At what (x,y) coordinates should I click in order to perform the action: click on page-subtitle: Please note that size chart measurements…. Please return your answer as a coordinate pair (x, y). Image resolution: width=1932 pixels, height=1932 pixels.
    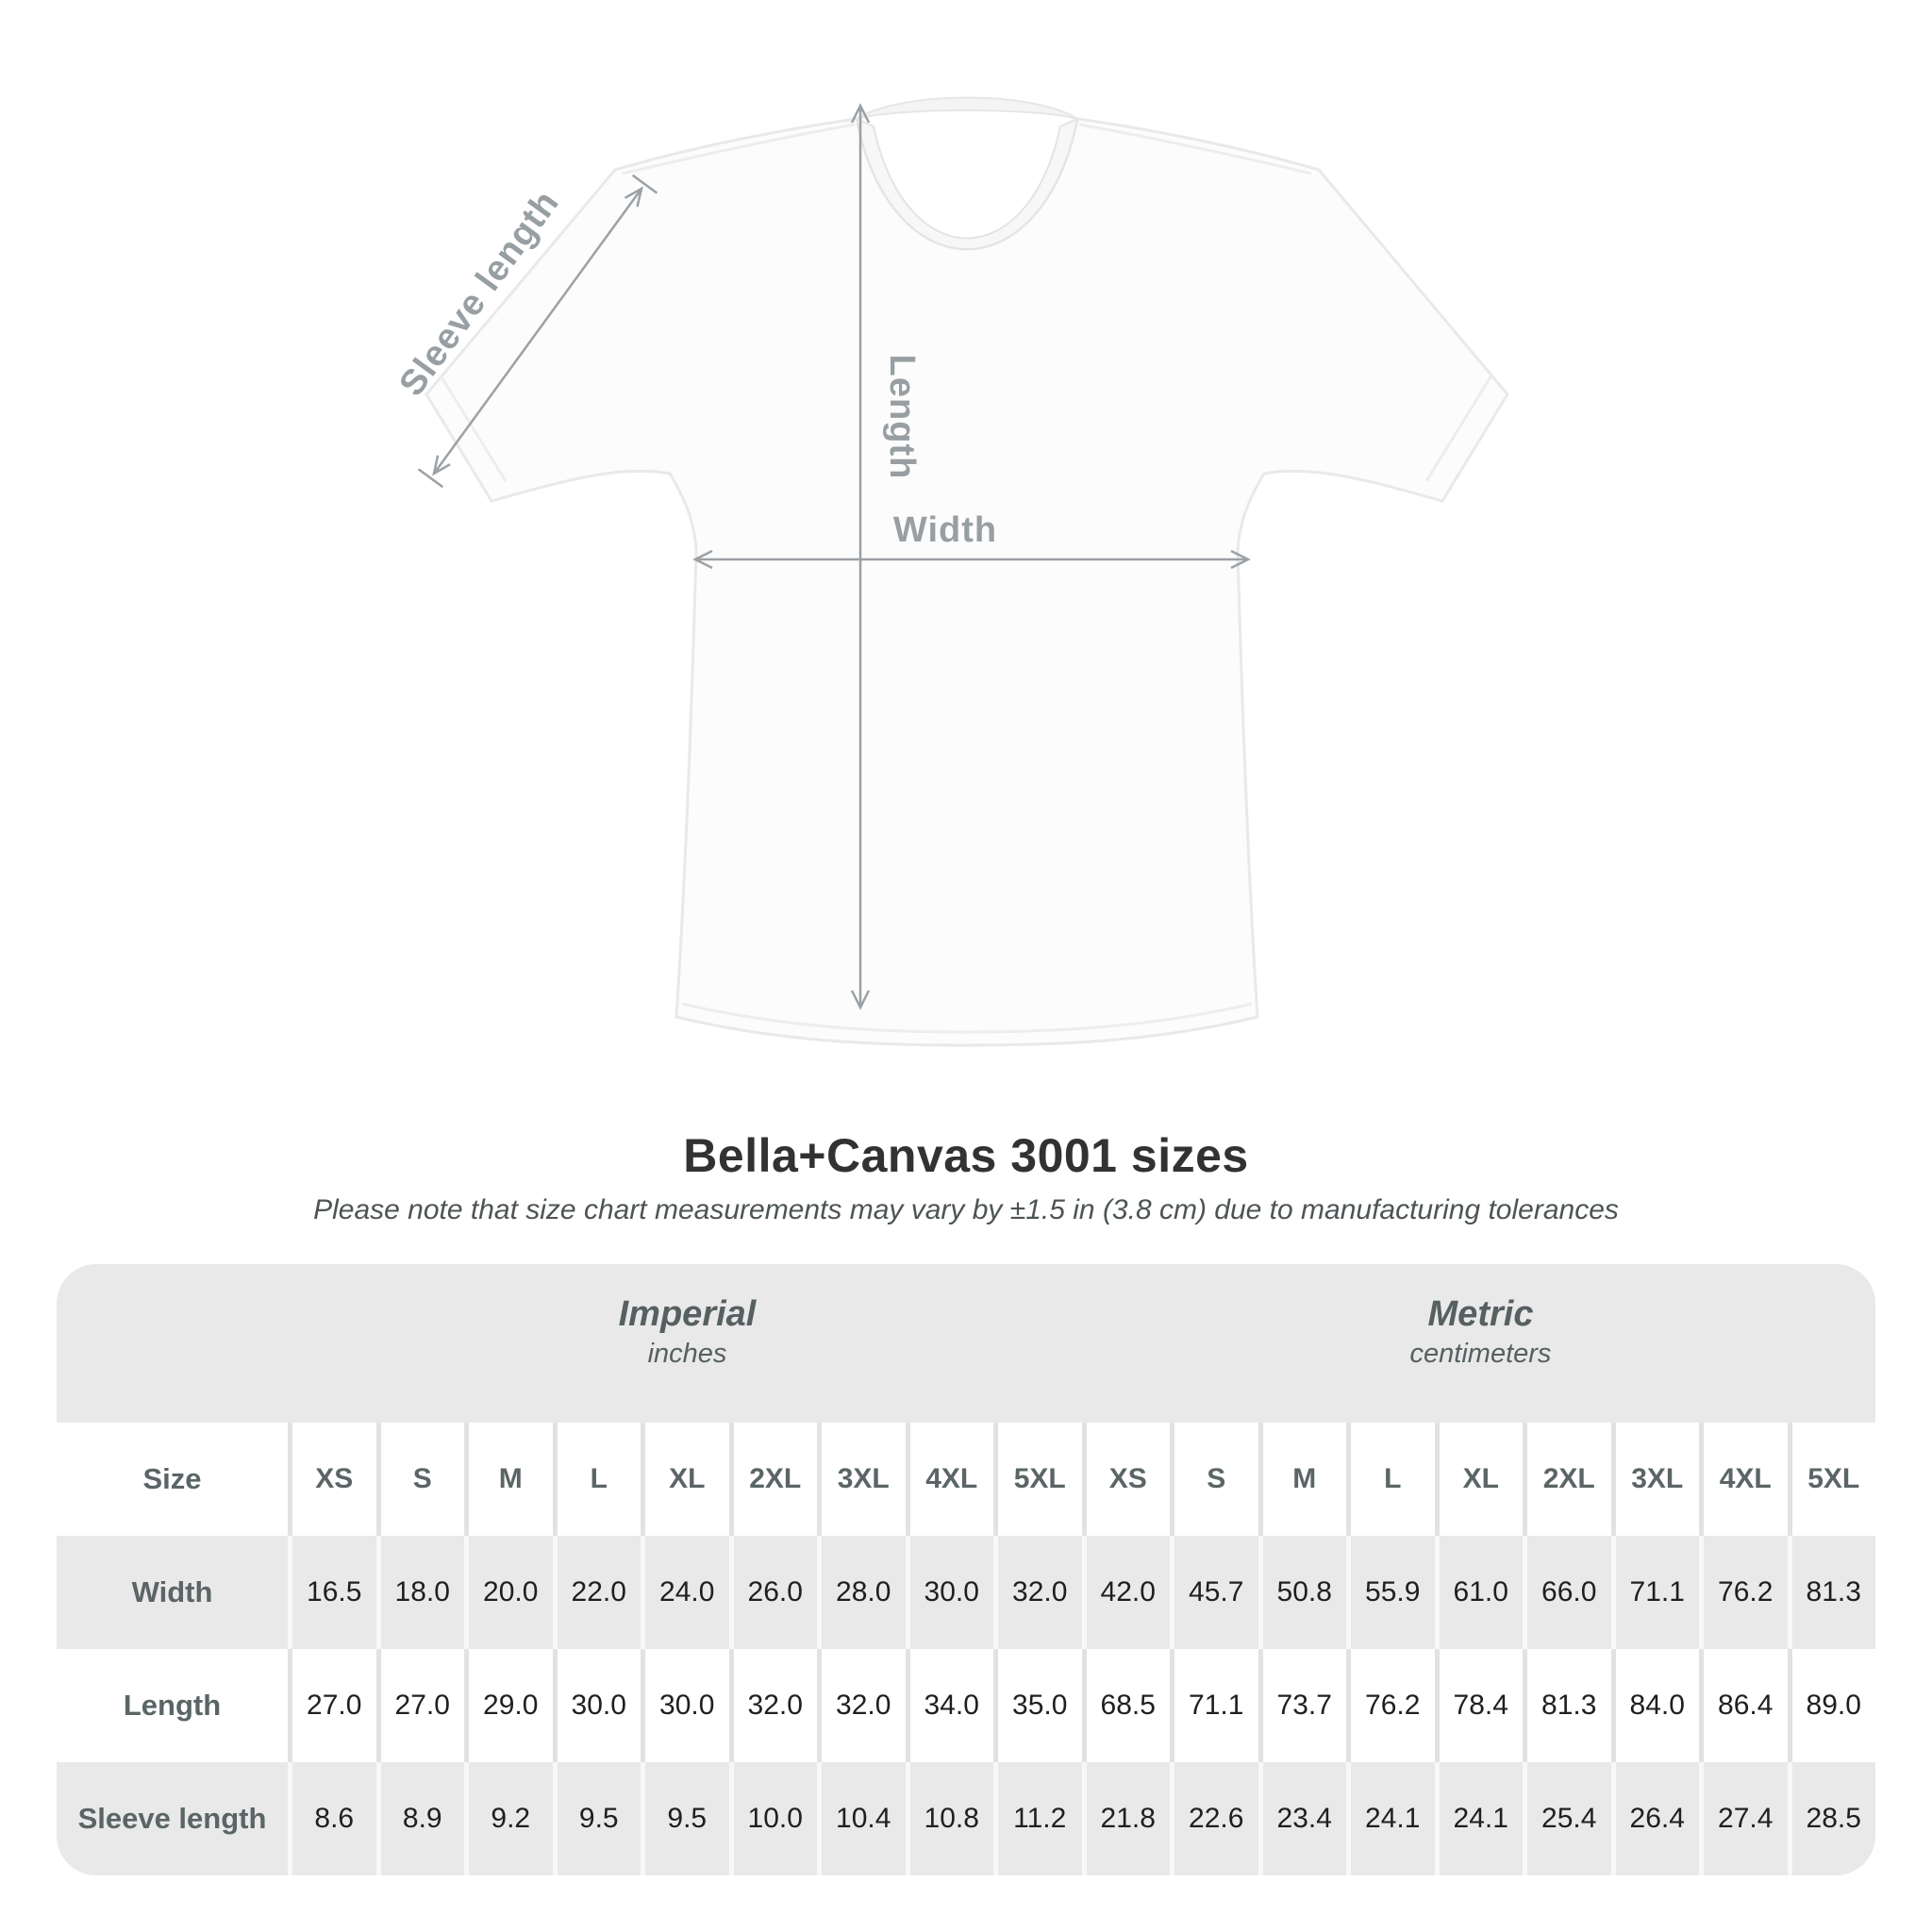
    Looking at the image, I should click on (966, 1209).